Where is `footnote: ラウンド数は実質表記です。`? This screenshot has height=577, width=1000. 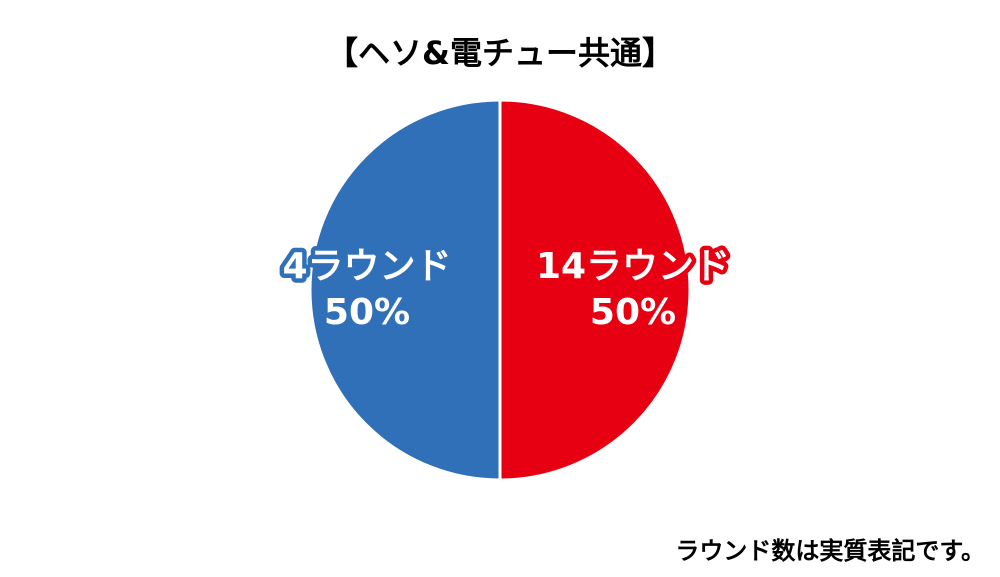
footnote: ラウンド数は実質表記です。 is located at coordinates (830, 551).